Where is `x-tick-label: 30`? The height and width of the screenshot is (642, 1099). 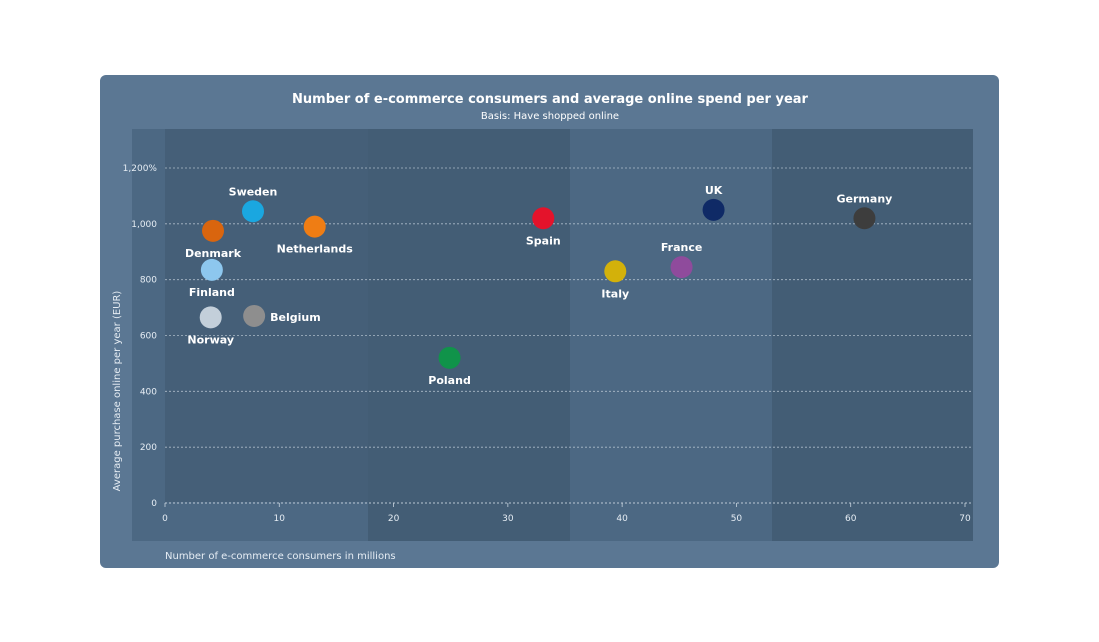 x-tick-label: 30 is located at coordinates (508, 519).